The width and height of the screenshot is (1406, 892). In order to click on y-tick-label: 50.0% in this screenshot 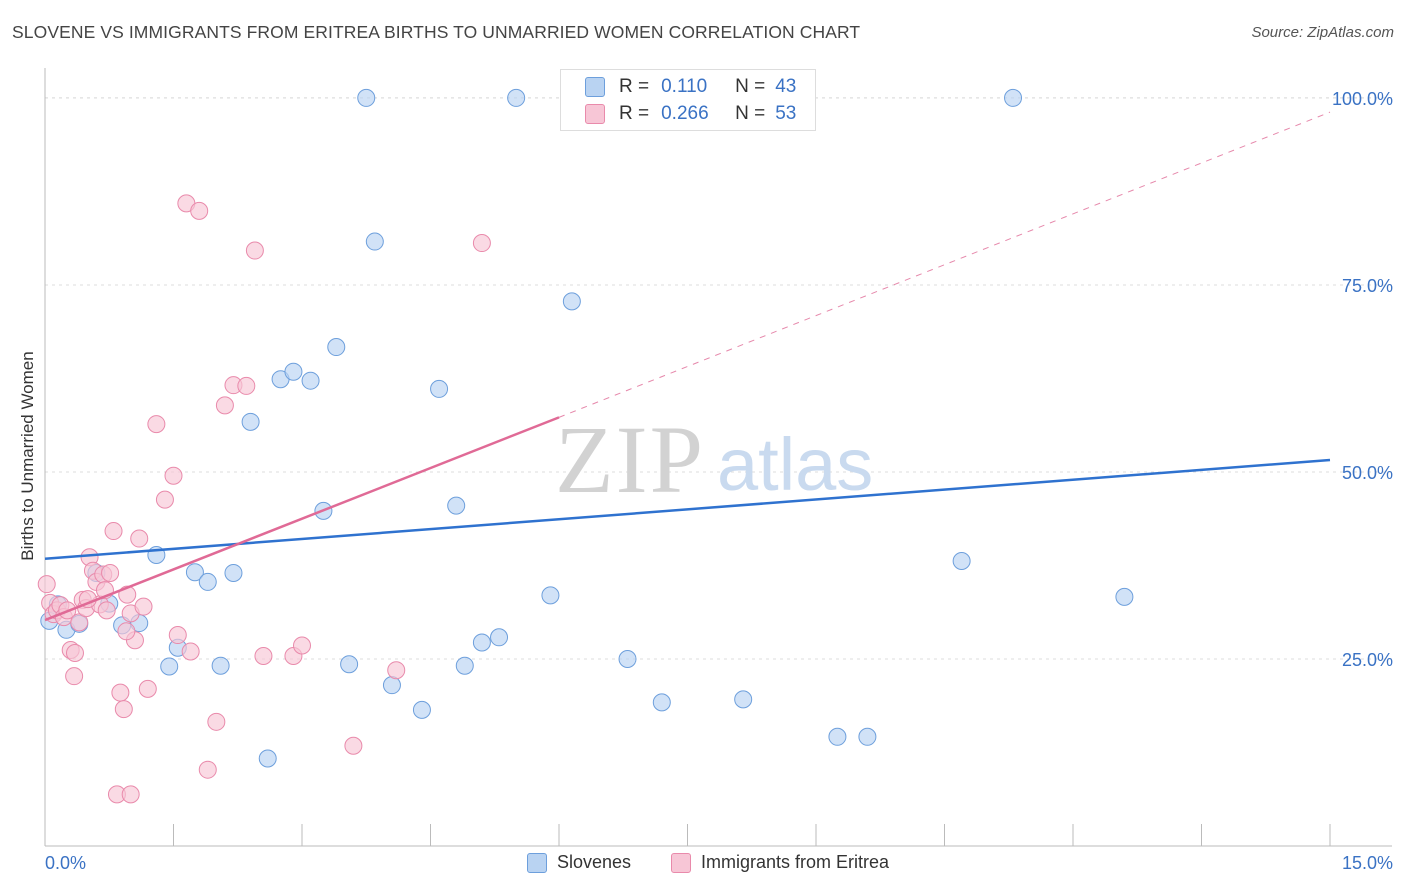, I will do `click(1367, 473)`.